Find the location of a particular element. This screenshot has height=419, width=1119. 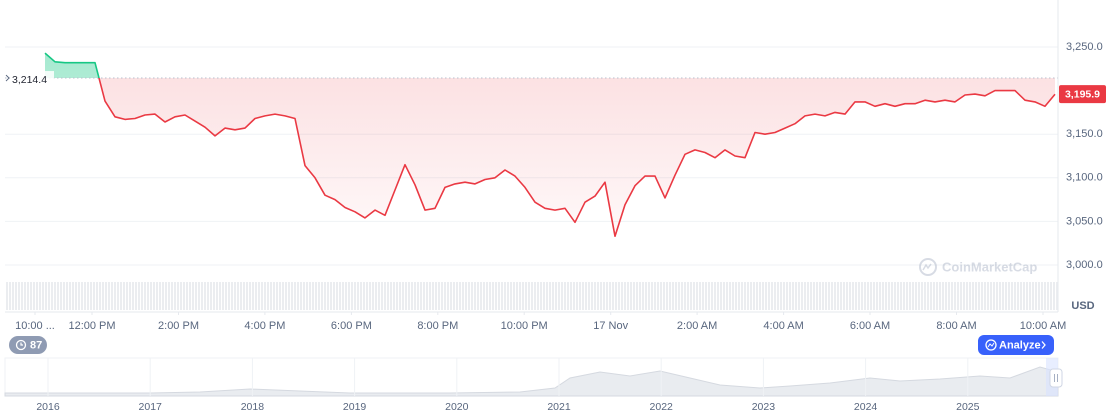

x-tick-label: 6:00 PM is located at coordinates (351, 326).